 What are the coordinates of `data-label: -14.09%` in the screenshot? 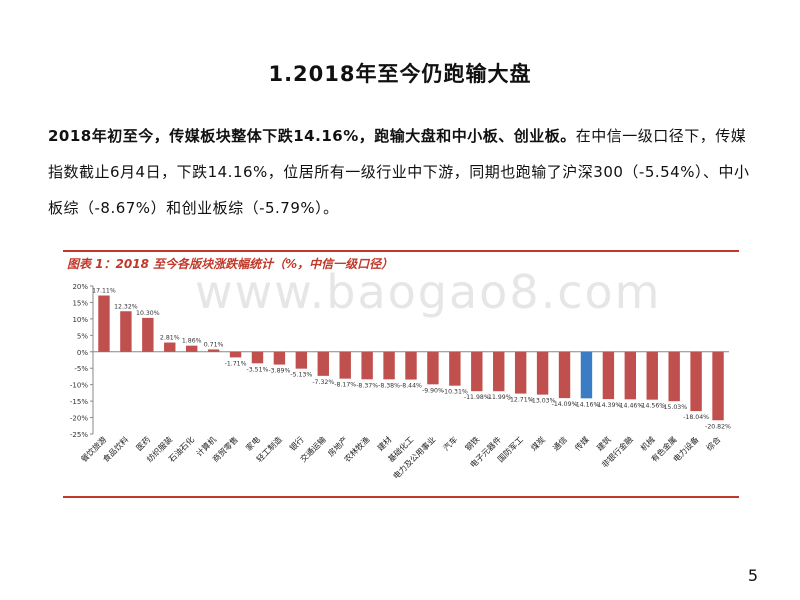 It's located at (565, 404).